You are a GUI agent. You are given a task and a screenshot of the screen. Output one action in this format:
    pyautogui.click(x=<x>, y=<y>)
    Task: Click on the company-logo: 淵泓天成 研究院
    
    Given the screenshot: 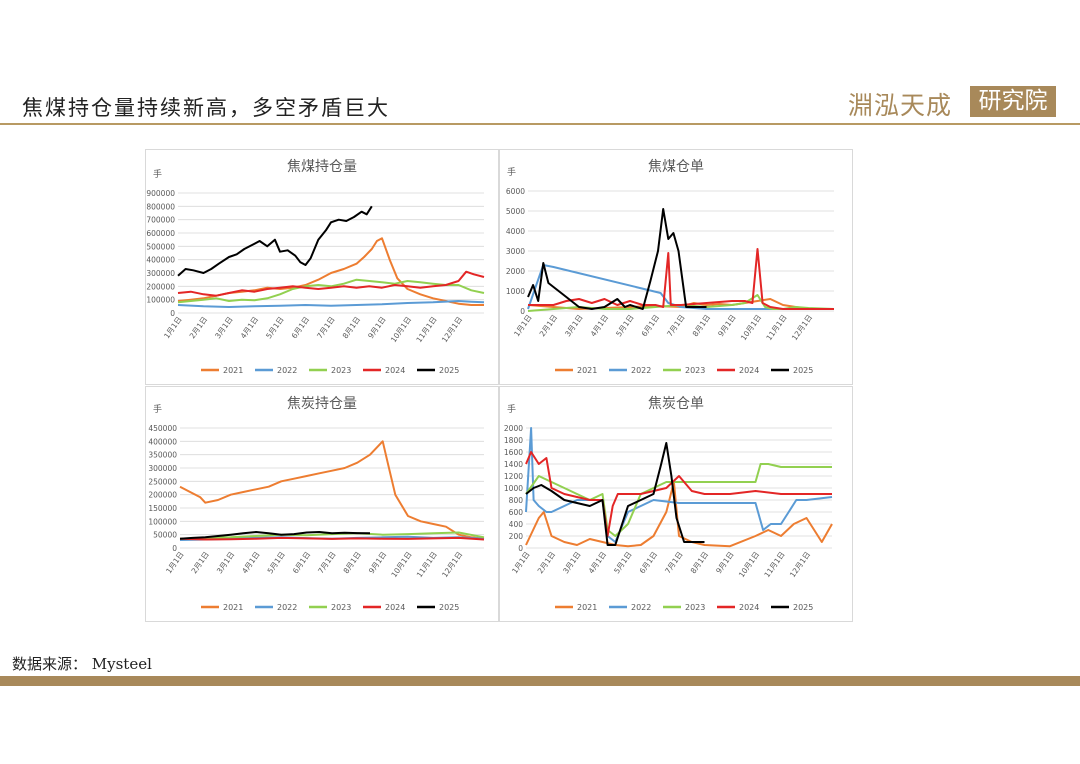 What is the action you would take?
    pyautogui.click(x=952, y=103)
    